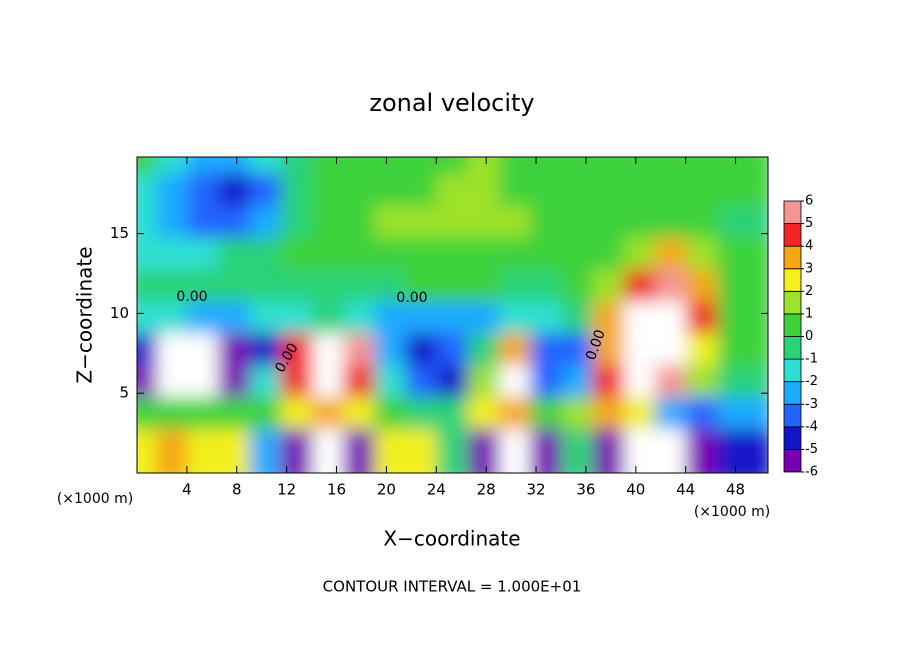 This screenshot has height=658, width=904. Describe the element at coordinates (732, 512) in the screenshot. I see `x-unit-label: (×1000 m)` at that location.